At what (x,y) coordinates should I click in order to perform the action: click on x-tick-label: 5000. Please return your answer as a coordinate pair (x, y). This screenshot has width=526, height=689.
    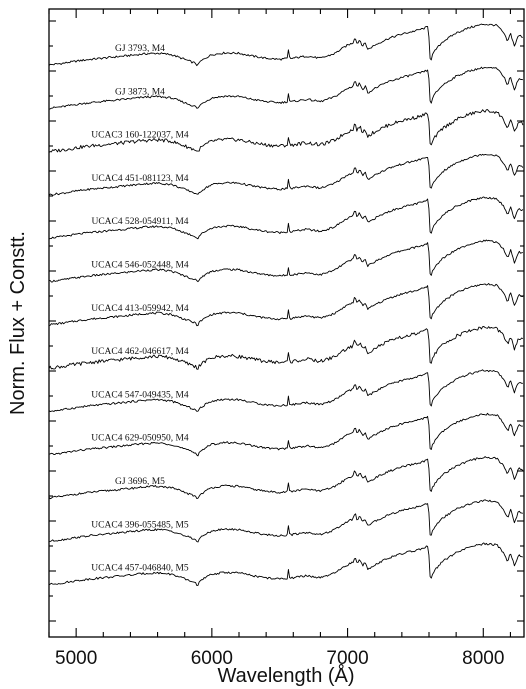
    Looking at the image, I should click on (76, 658).